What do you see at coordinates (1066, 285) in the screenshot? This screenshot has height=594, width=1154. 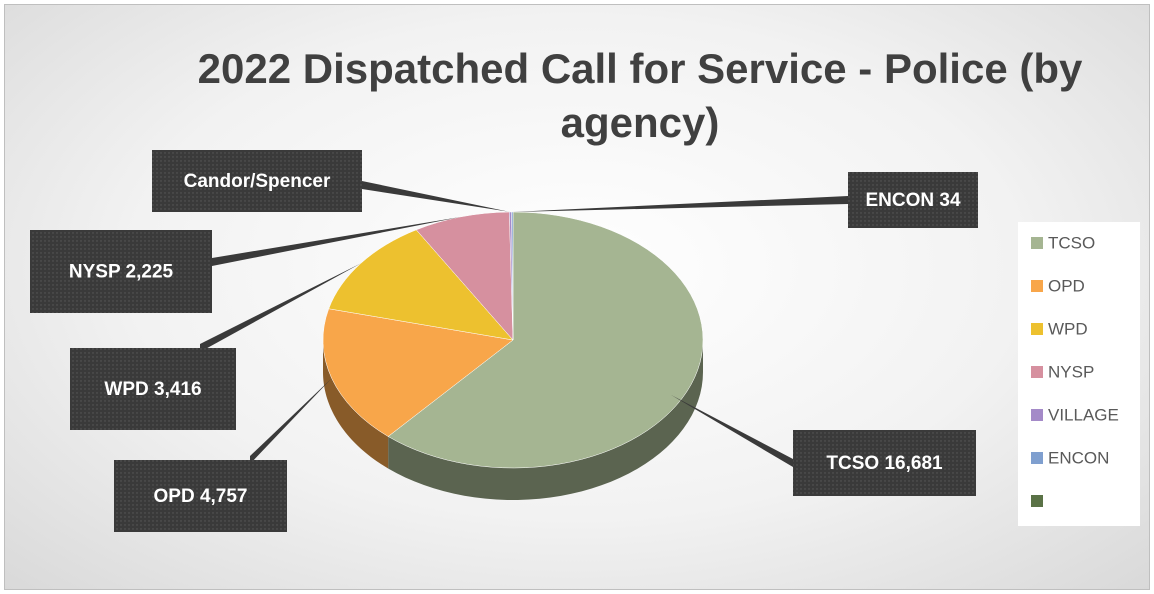 I see `legend-label: OPD` at bounding box center [1066, 285].